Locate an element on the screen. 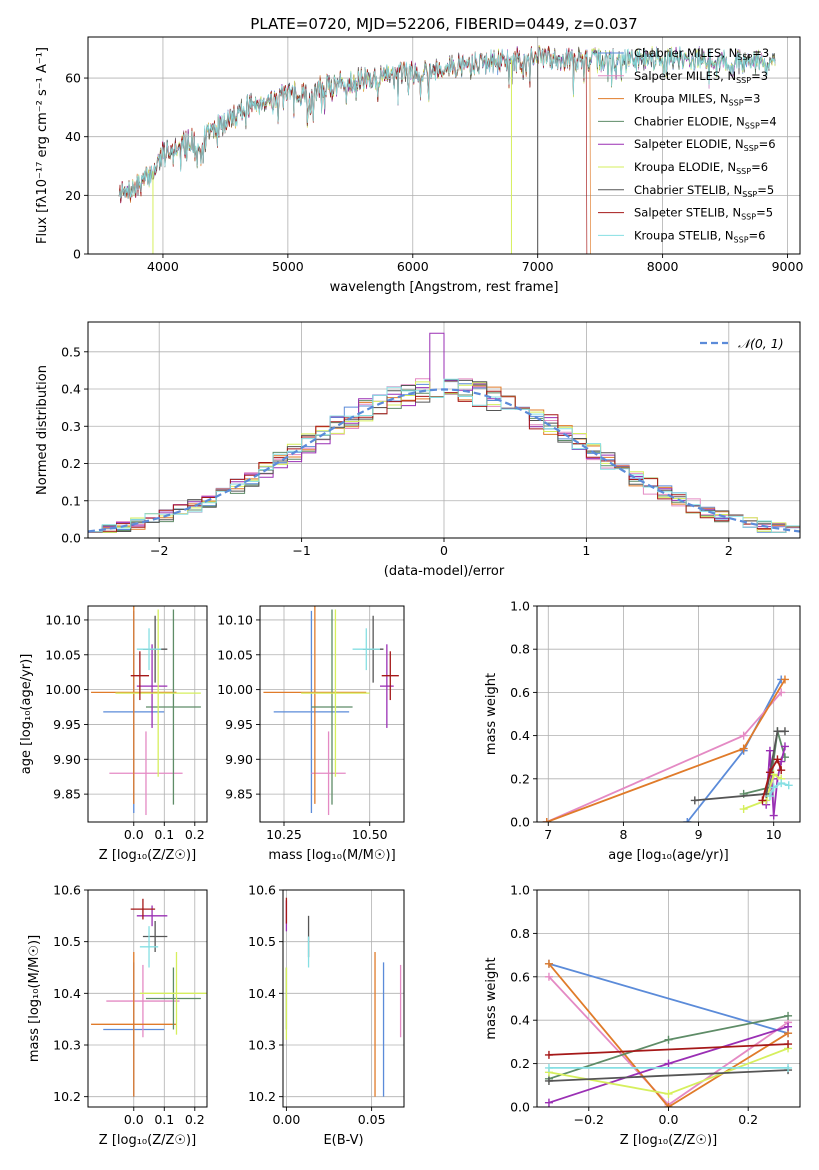  residuals-legend: 𝒩(0, 1) is located at coordinates (742, 343).